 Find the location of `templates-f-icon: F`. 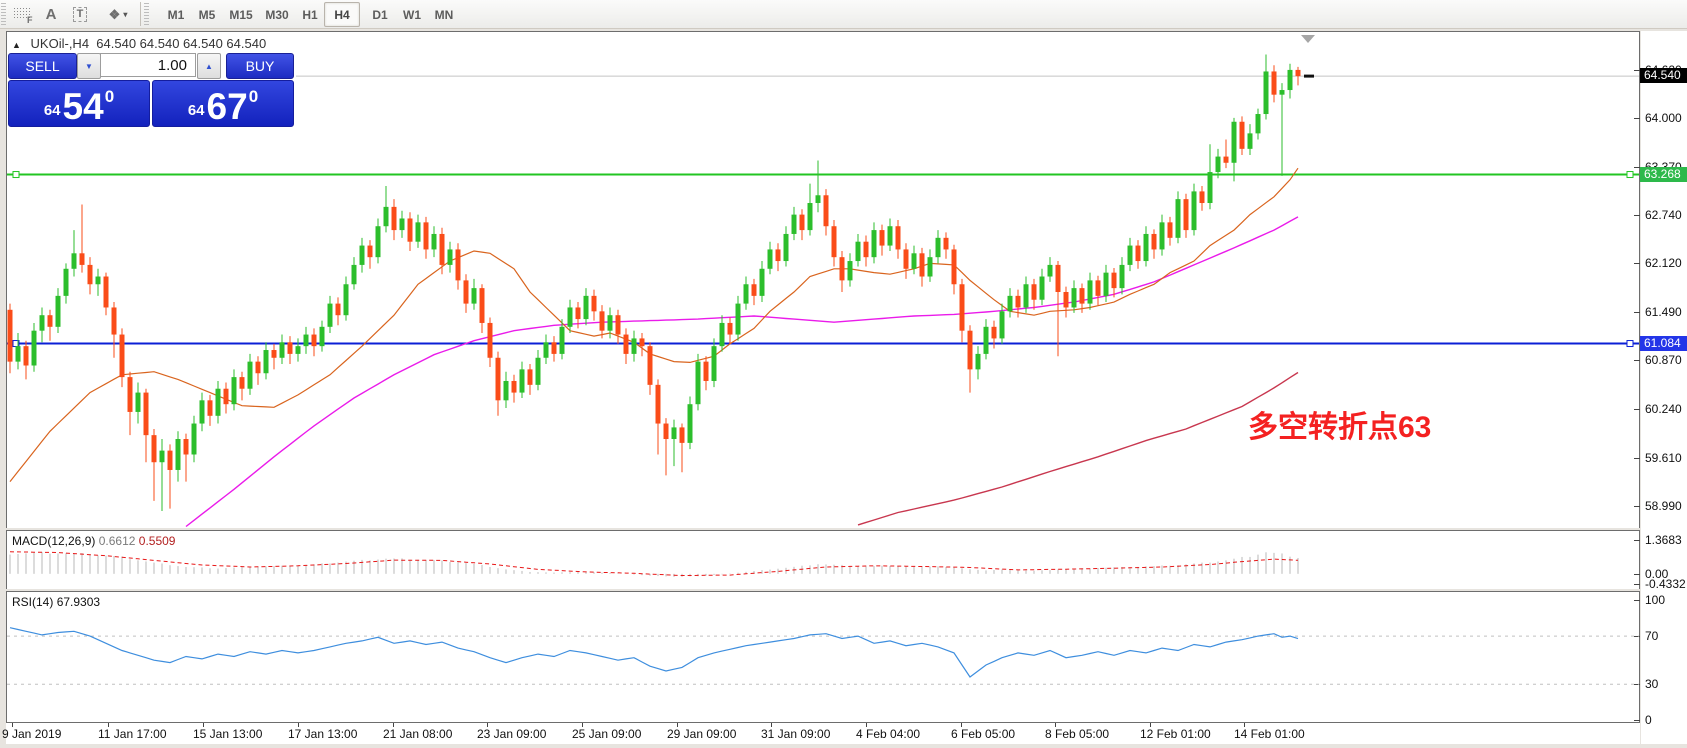

templates-f-icon: F is located at coordinates (22, 14).